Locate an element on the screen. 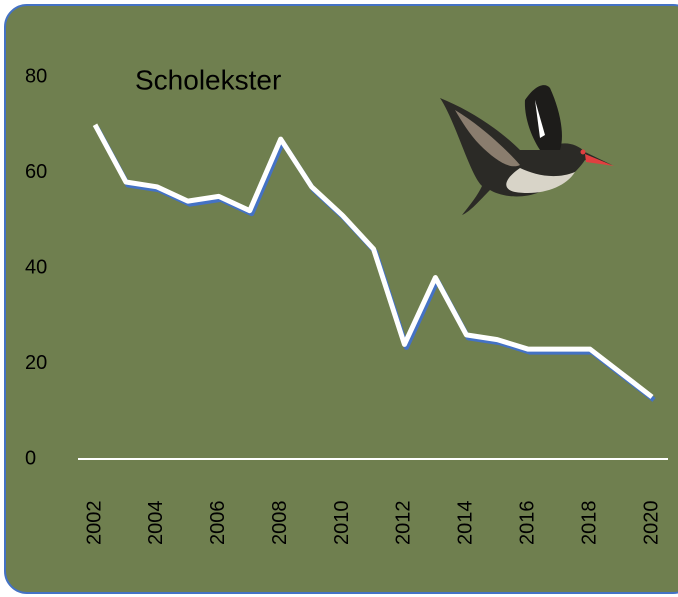 The image size is (678, 597). y-tick-label: 80 is located at coordinates (36, 76).